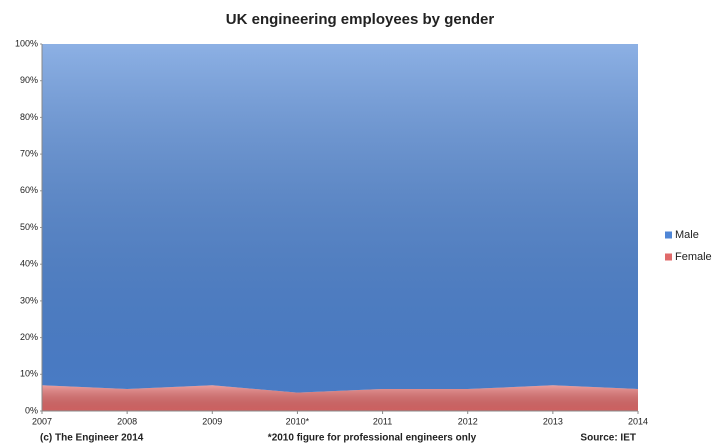 This screenshot has width=720, height=446. Describe the element at coordinates (26, 43) in the screenshot. I see `y-tick-label: 100%` at that location.